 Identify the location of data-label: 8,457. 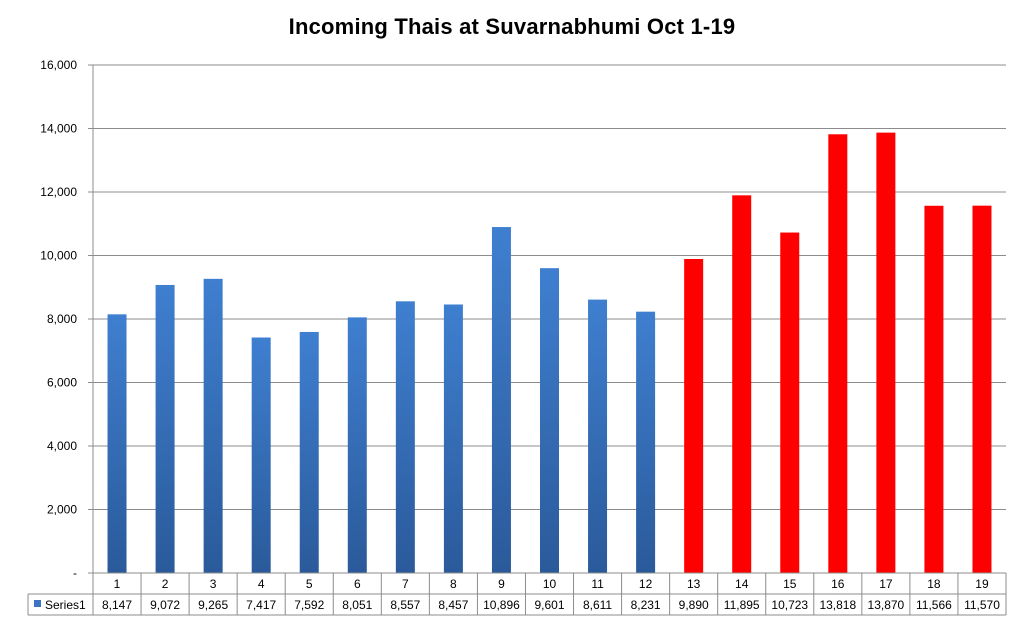
(453, 605).